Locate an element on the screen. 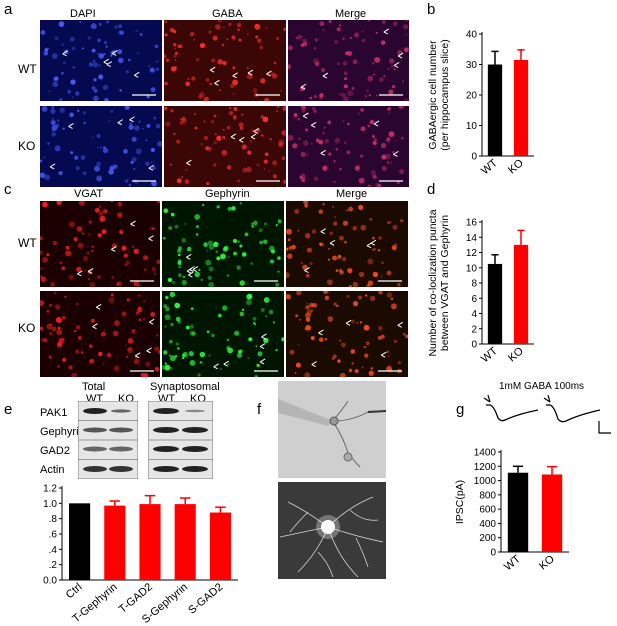 This screenshot has height=626, width=617. y-axis-label: Number of co-loclization puncta is located at coordinates (433, 282).